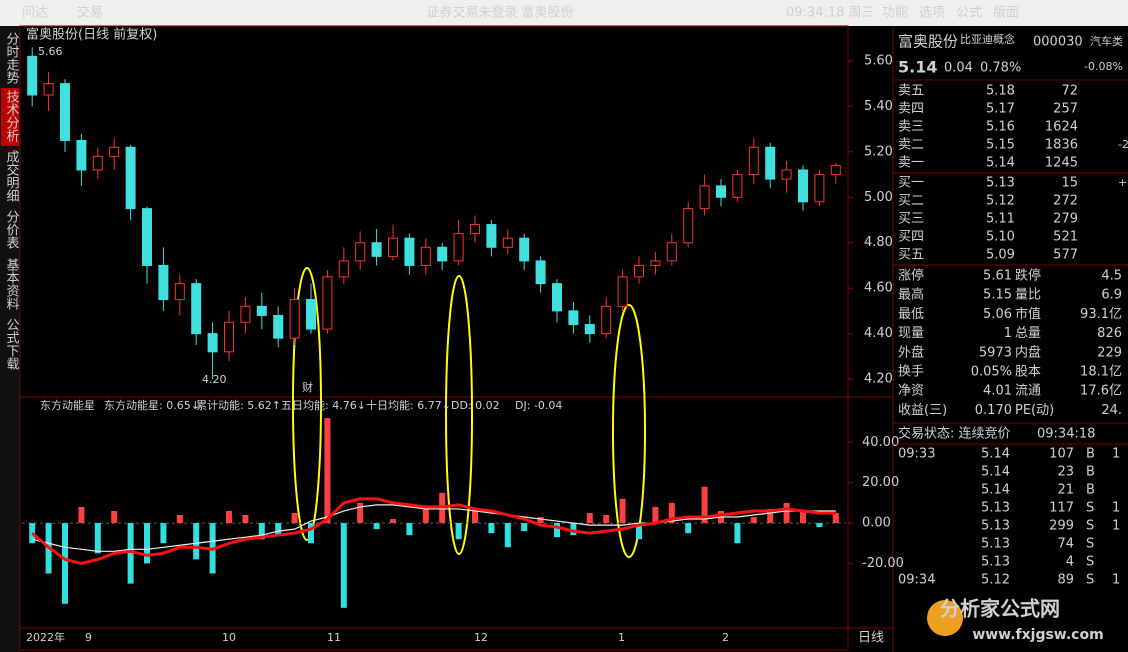 Image resolution: width=1128 pixels, height=652 pixels. What do you see at coordinates (911, 391) in the screenshot?
I see `stat-label: 净资` at bounding box center [911, 391].